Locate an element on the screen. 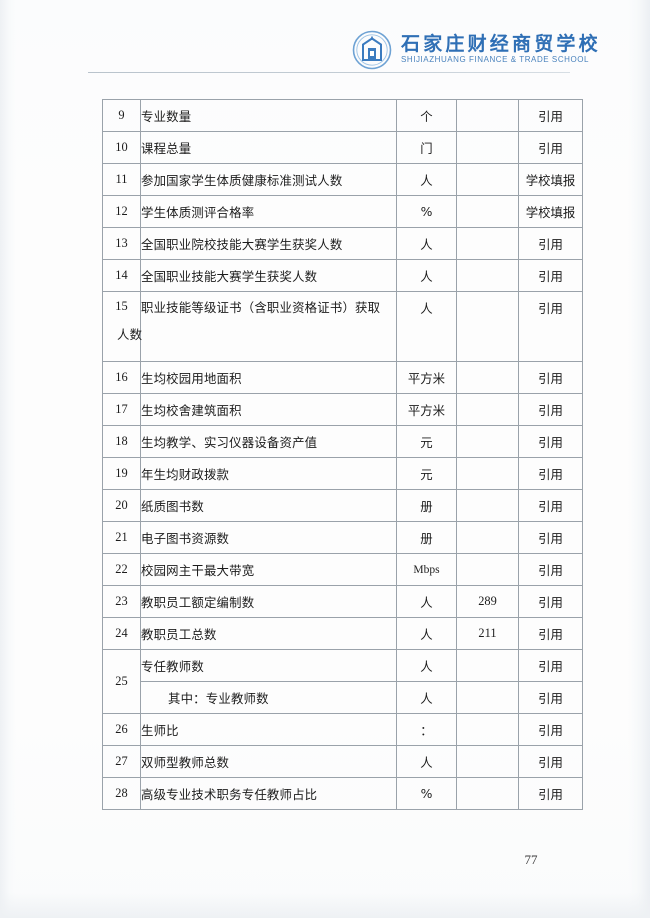  cell-value: 211 is located at coordinates (487, 633).